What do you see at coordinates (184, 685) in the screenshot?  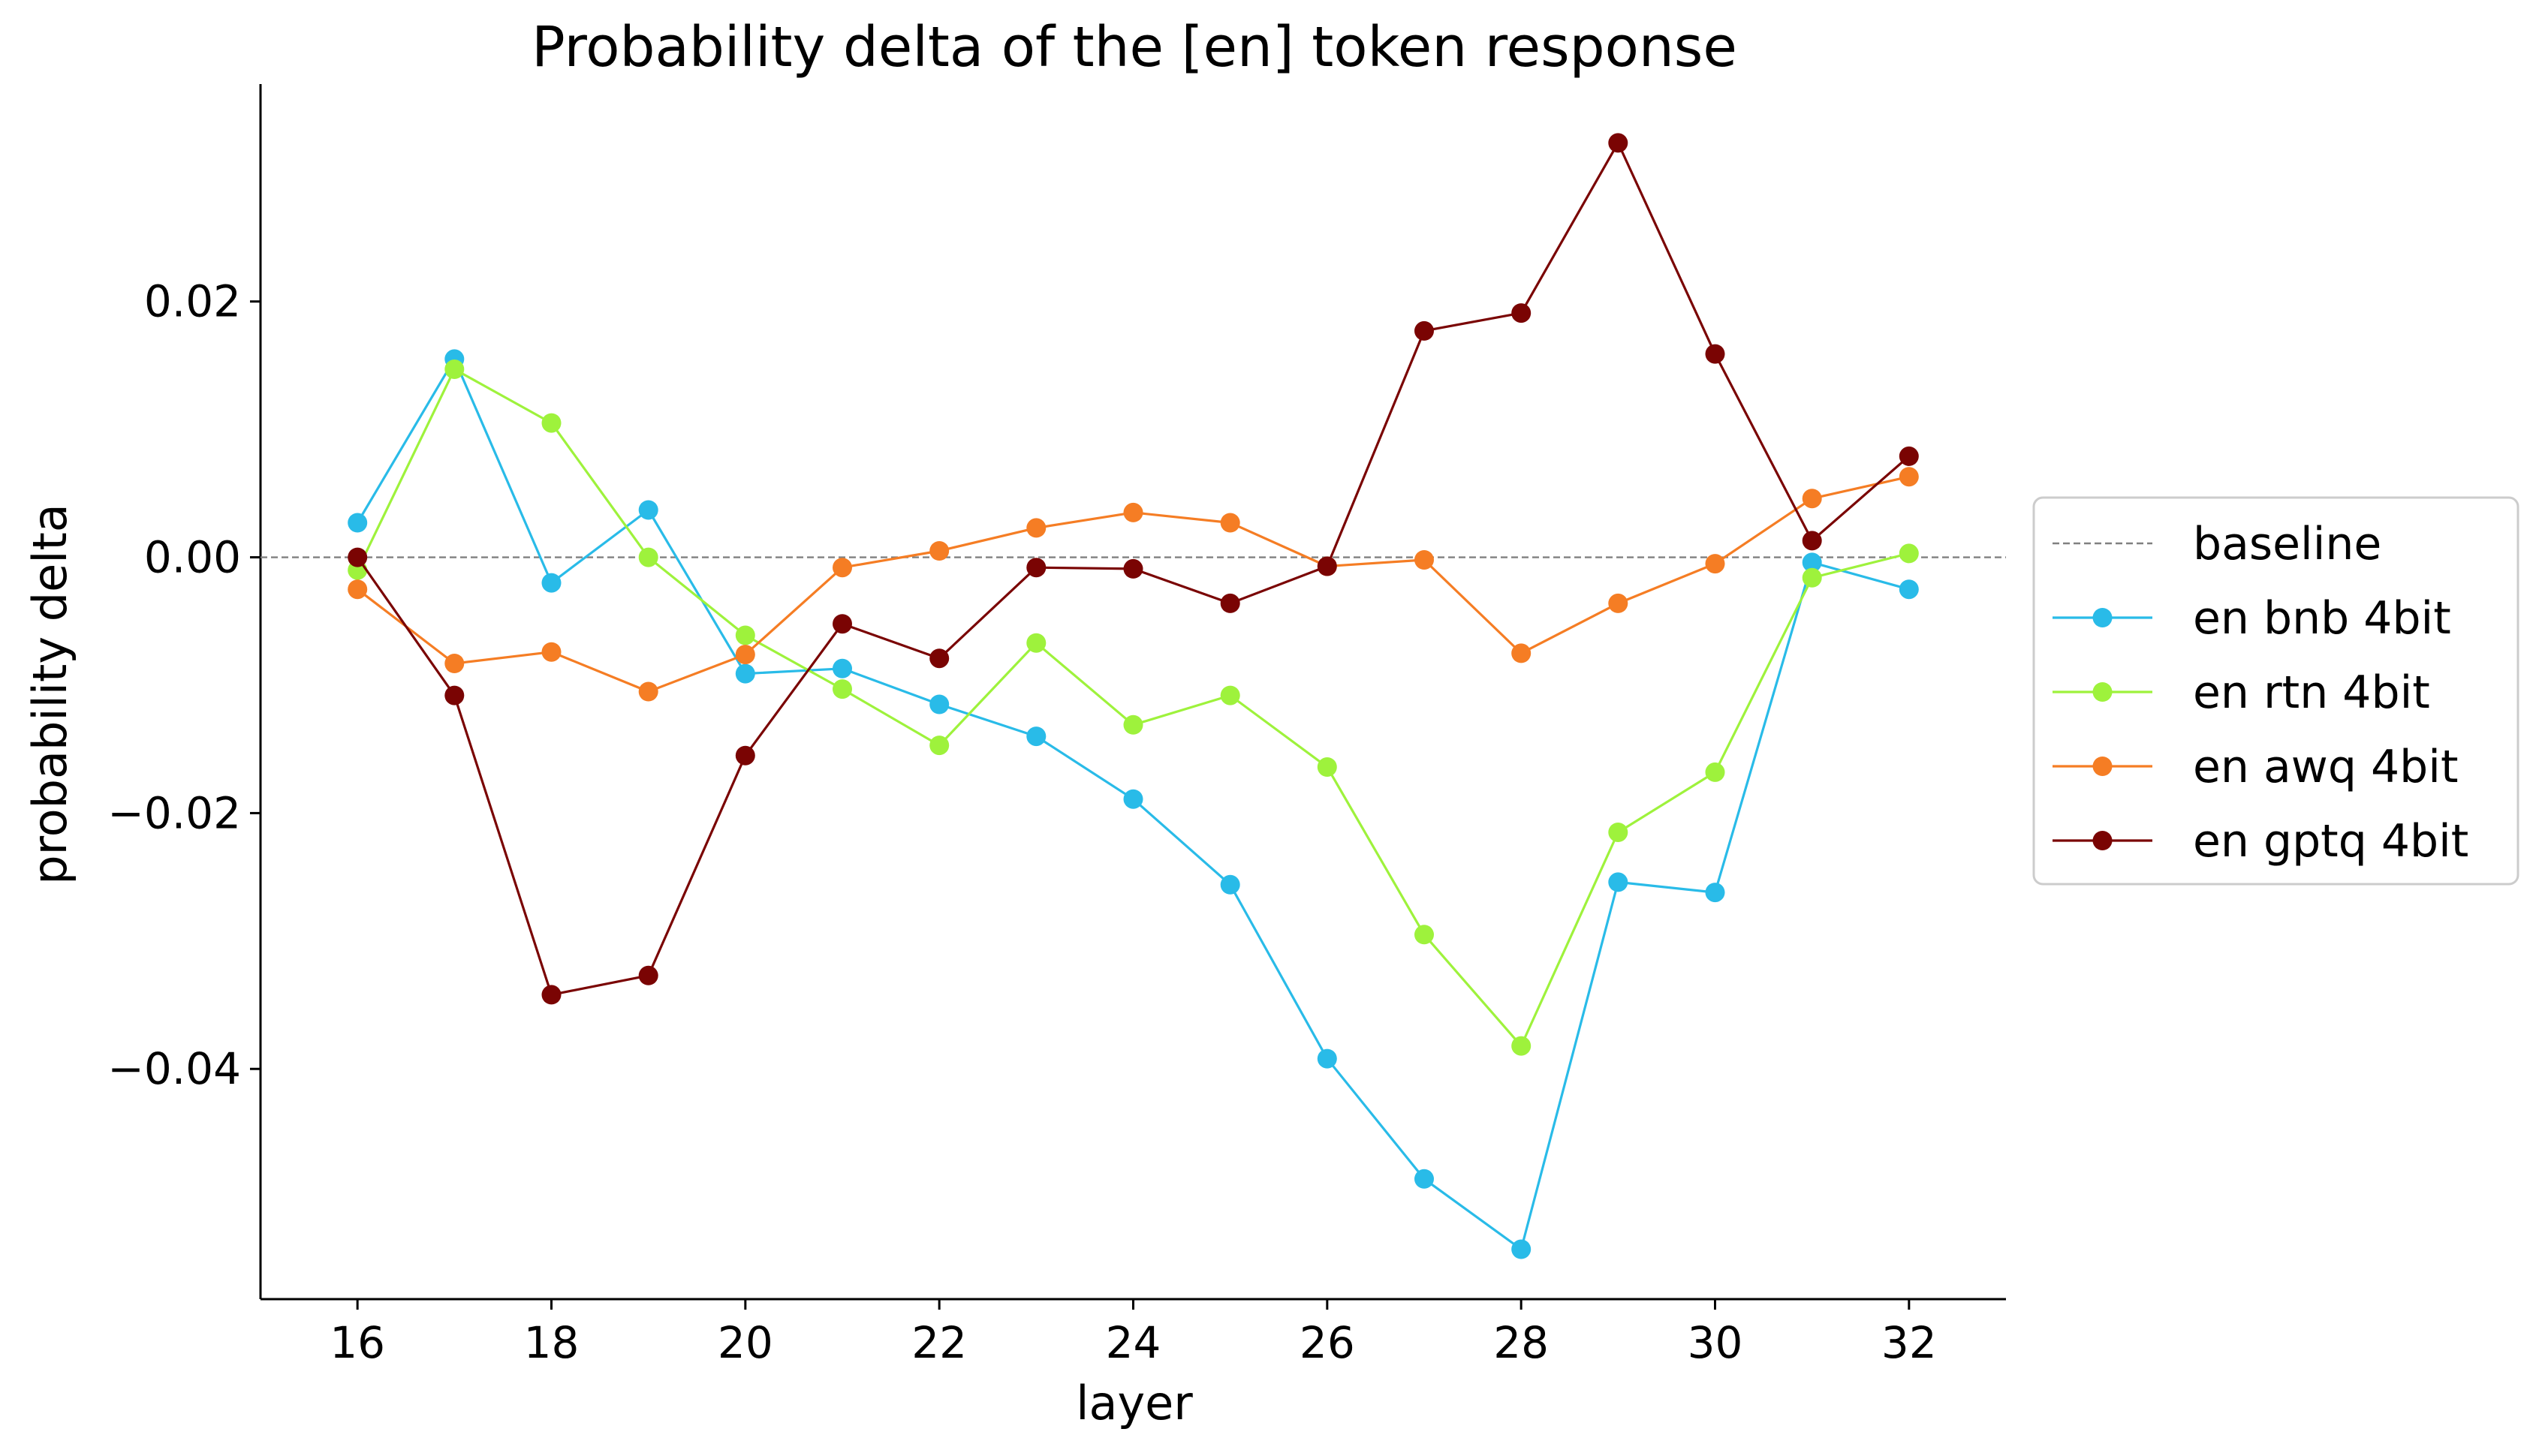 I see `y-ticks: 0.02 0.00 −0.02 −0.04` at bounding box center [184, 685].